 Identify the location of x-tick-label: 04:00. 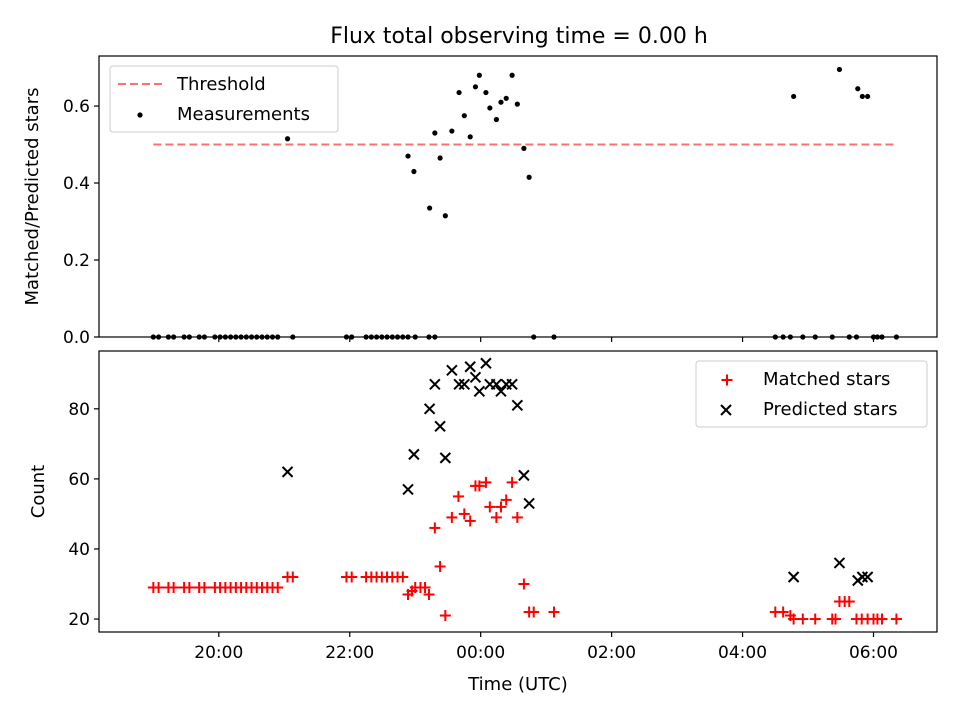
(742, 653).